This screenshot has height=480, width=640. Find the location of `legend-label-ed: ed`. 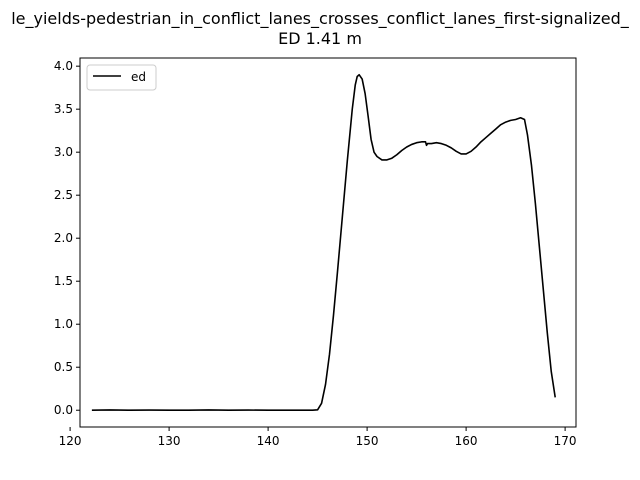

legend-label-ed: ed is located at coordinates (138, 77).